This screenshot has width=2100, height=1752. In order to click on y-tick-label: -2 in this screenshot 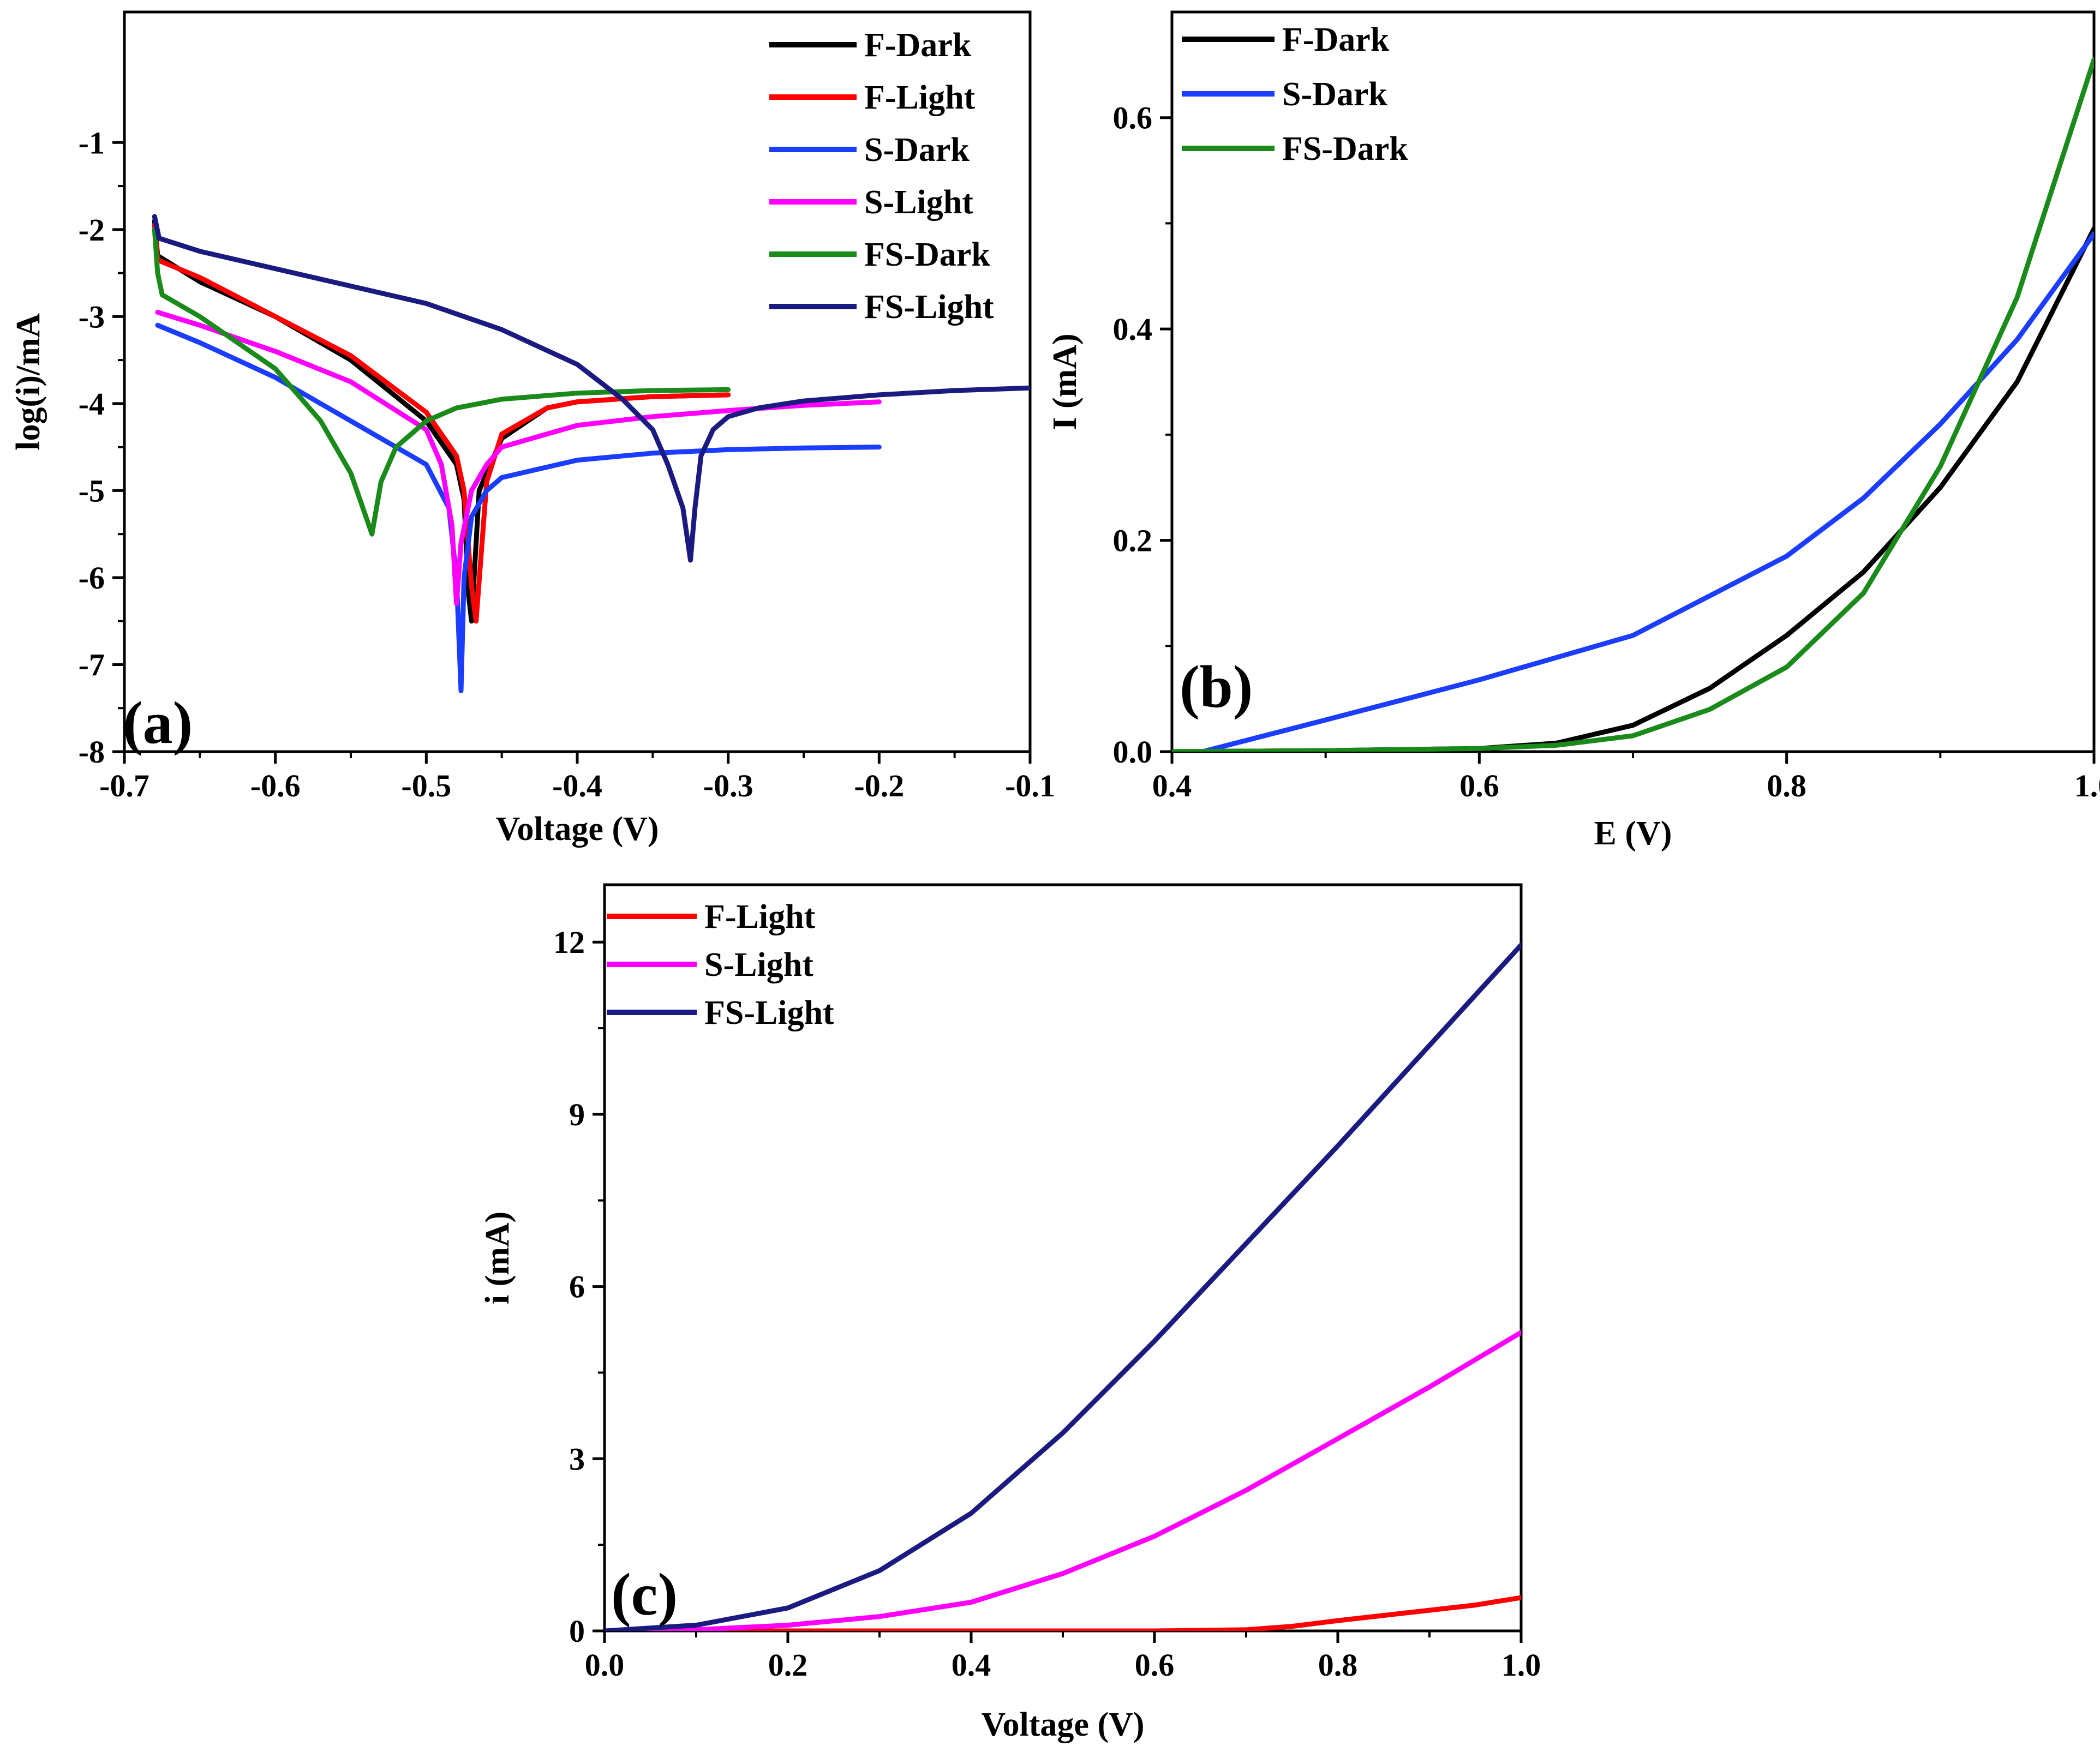, I will do `click(92, 230)`.